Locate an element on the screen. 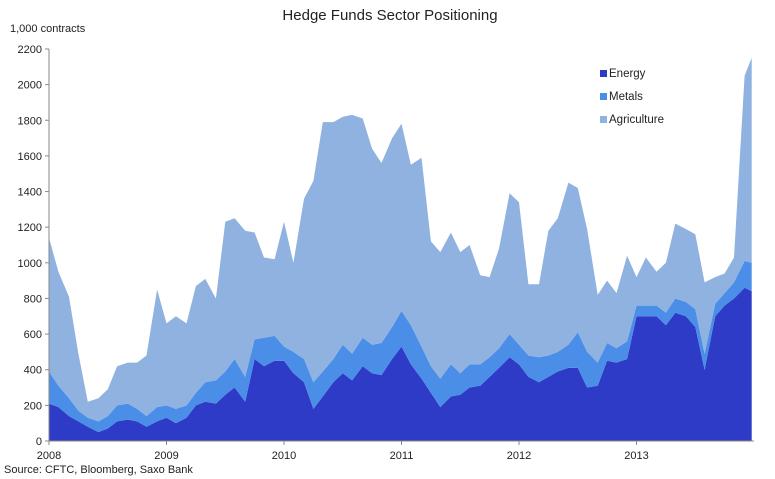 The image size is (775, 479). source-note: Source: CFTC, Bloomberg, Saxo Bank is located at coordinates (98, 470).